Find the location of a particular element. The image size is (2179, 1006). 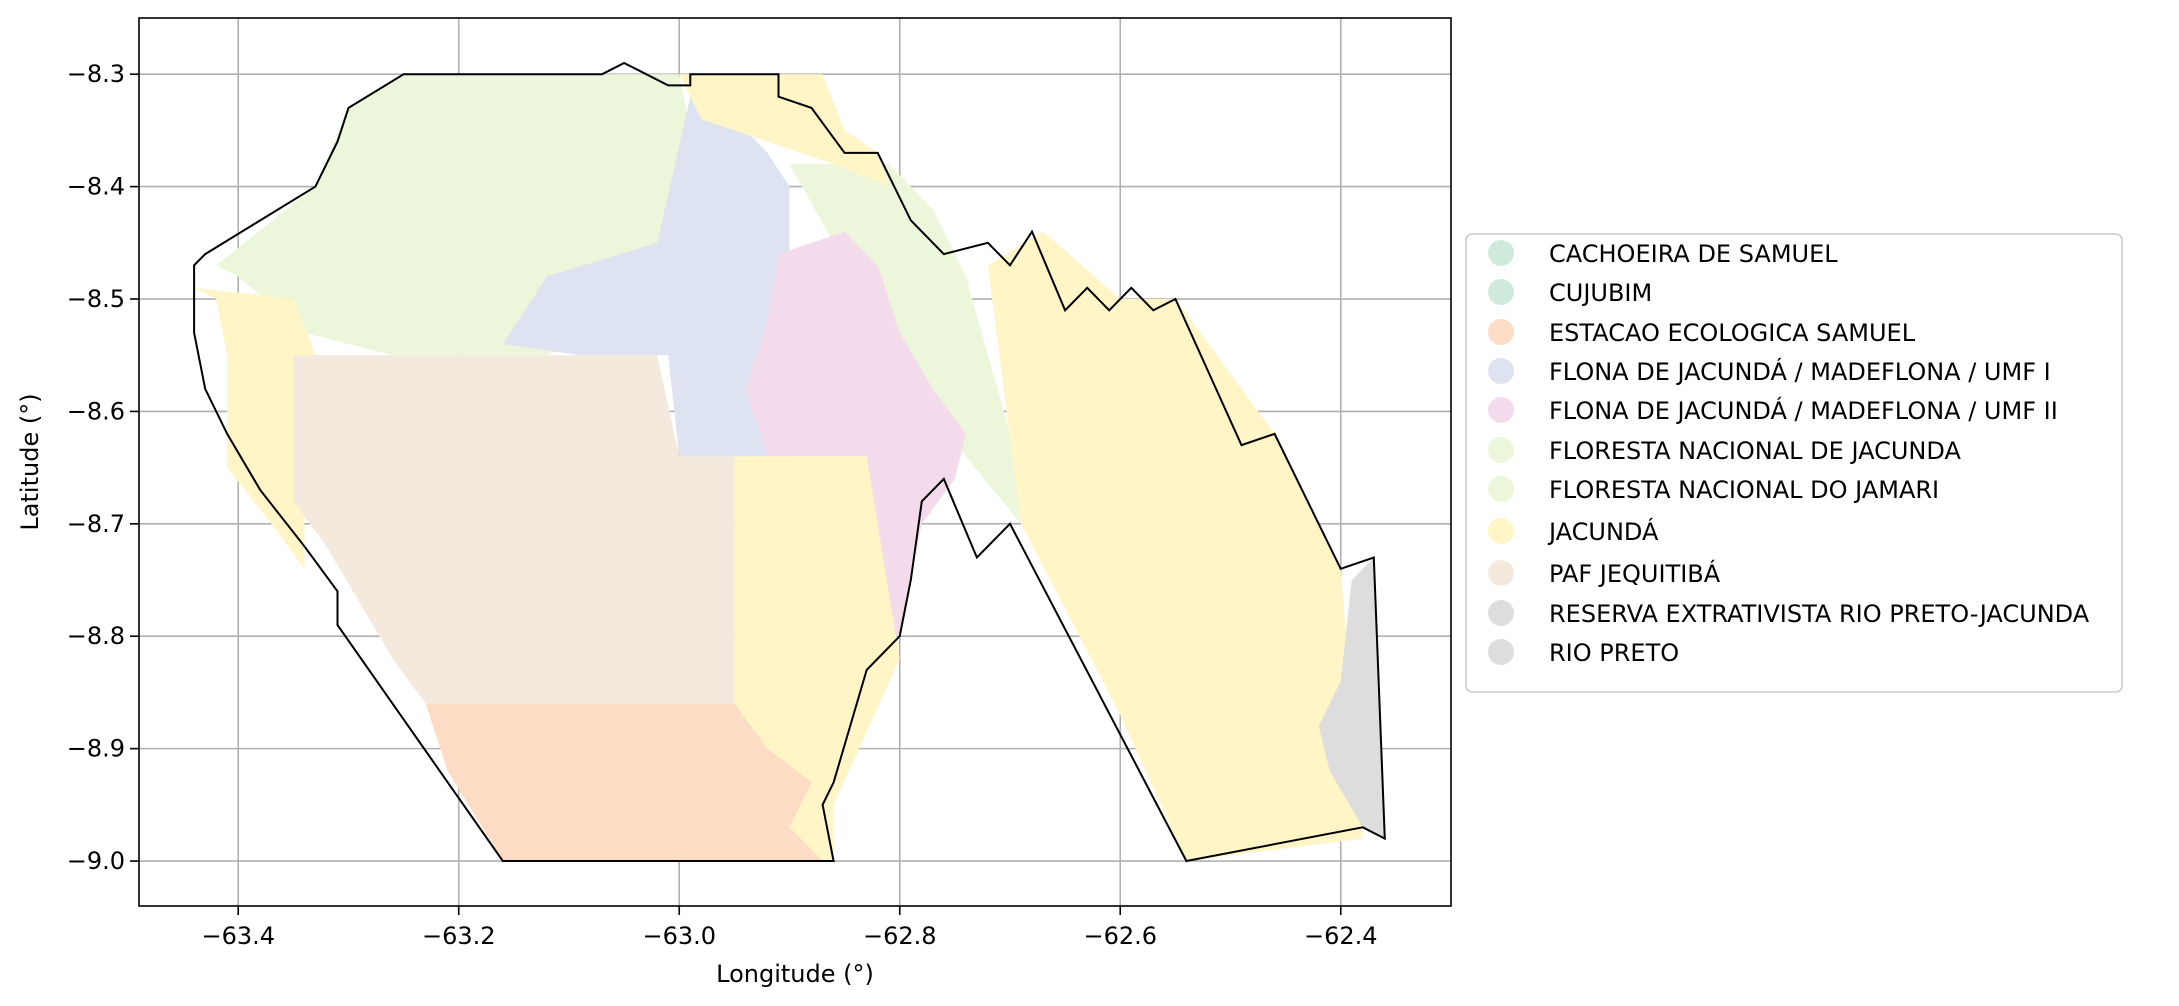

legend-label: CACHOEIRA DE SAMUEL is located at coordinates (1693, 254).